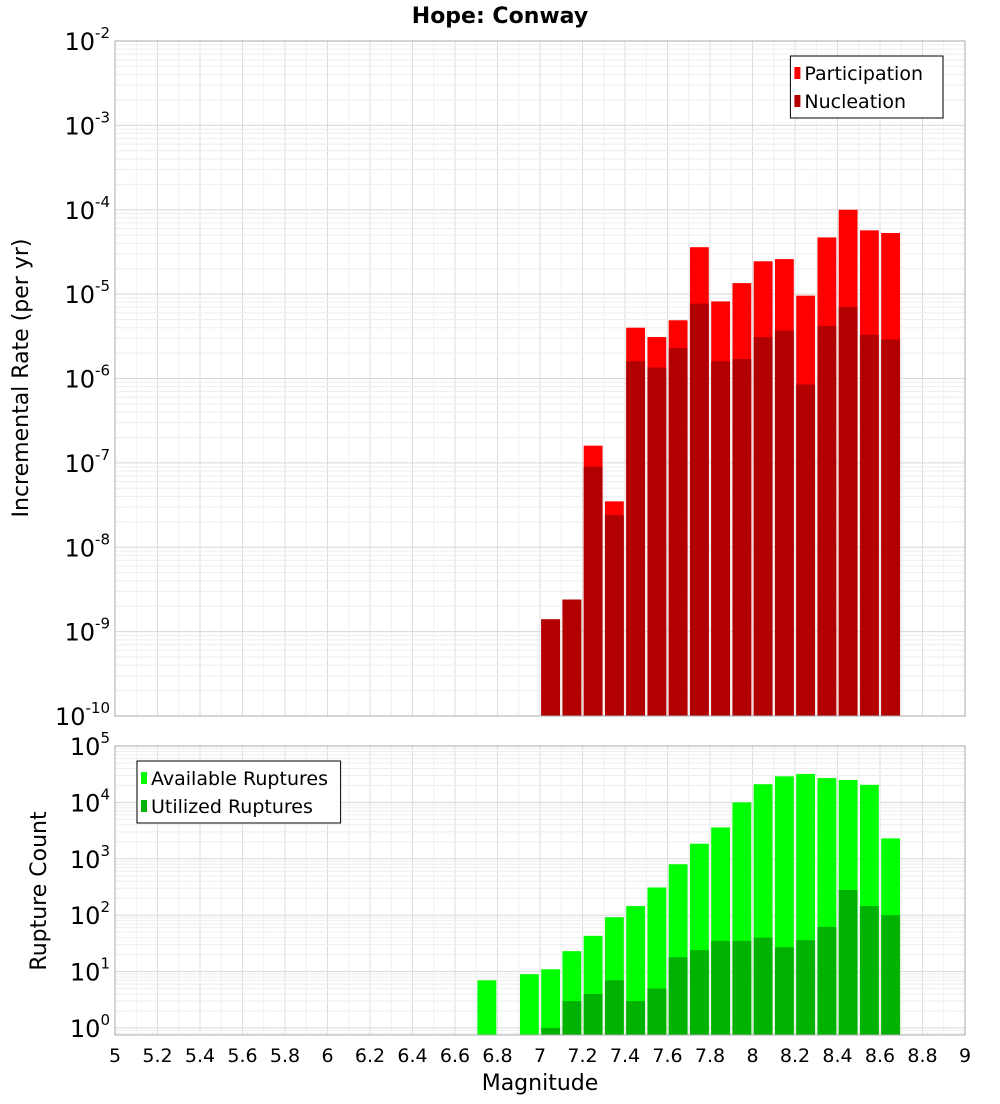 Image resolution: width=1000 pixels, height=1104 pixels. What do you see at coordinates (327, 1056) in the screenshot?
I see `x-tick-label: 6` at bounding box center [327, 1056].